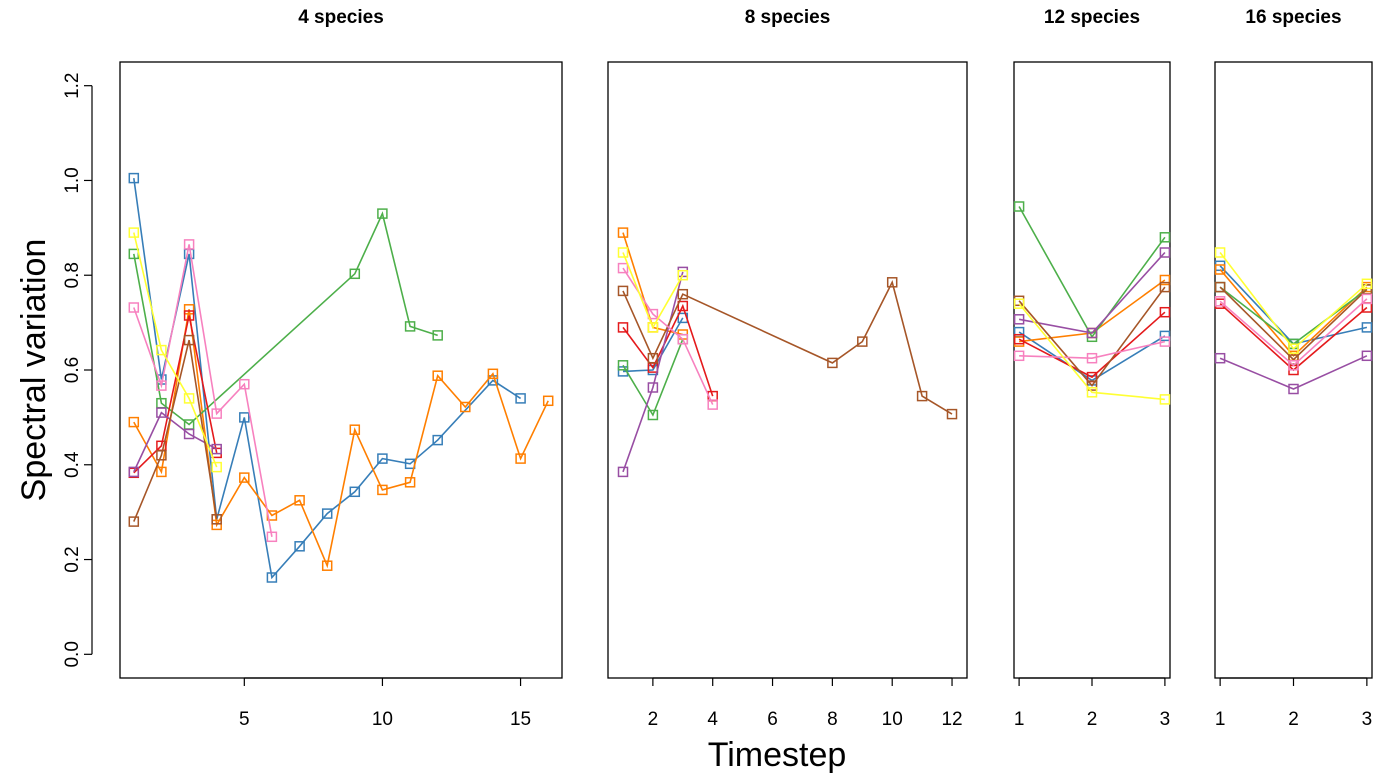 The width and height of the screenshot is (1382, 774). Describe the element at coordinates (244, 719) in the screenshot. I see `x-tick-label: 5` at that location.